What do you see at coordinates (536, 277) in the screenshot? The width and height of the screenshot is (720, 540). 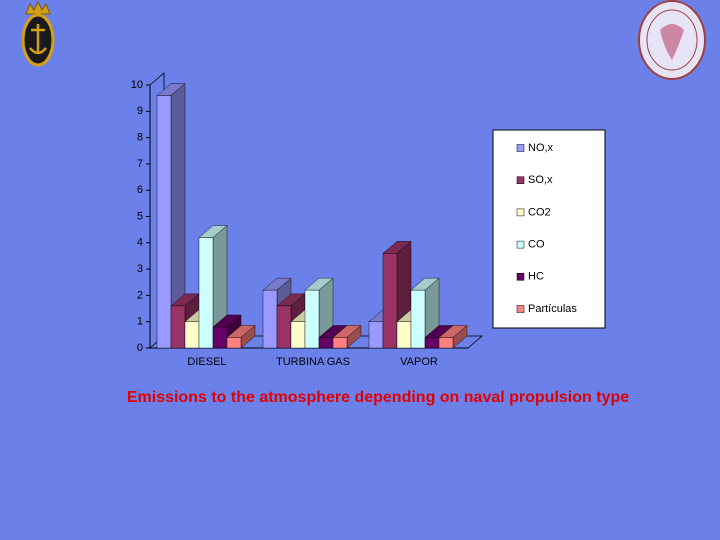 I see `legend-label: HC` at bounding box center [536, 277].